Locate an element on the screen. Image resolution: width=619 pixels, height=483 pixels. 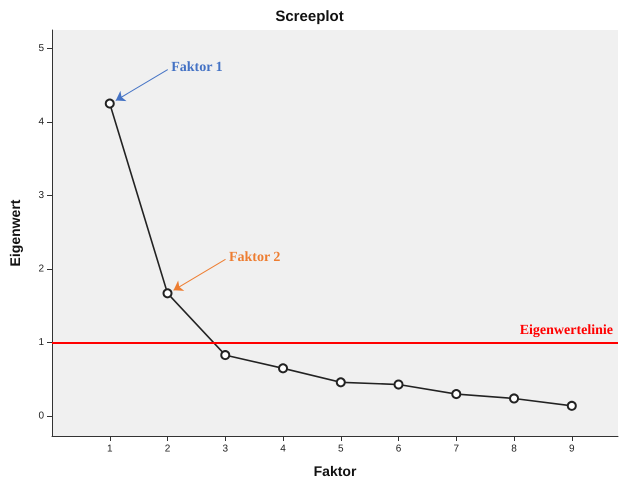
y-tick-label: 2 is located at coordinates (41, 269).